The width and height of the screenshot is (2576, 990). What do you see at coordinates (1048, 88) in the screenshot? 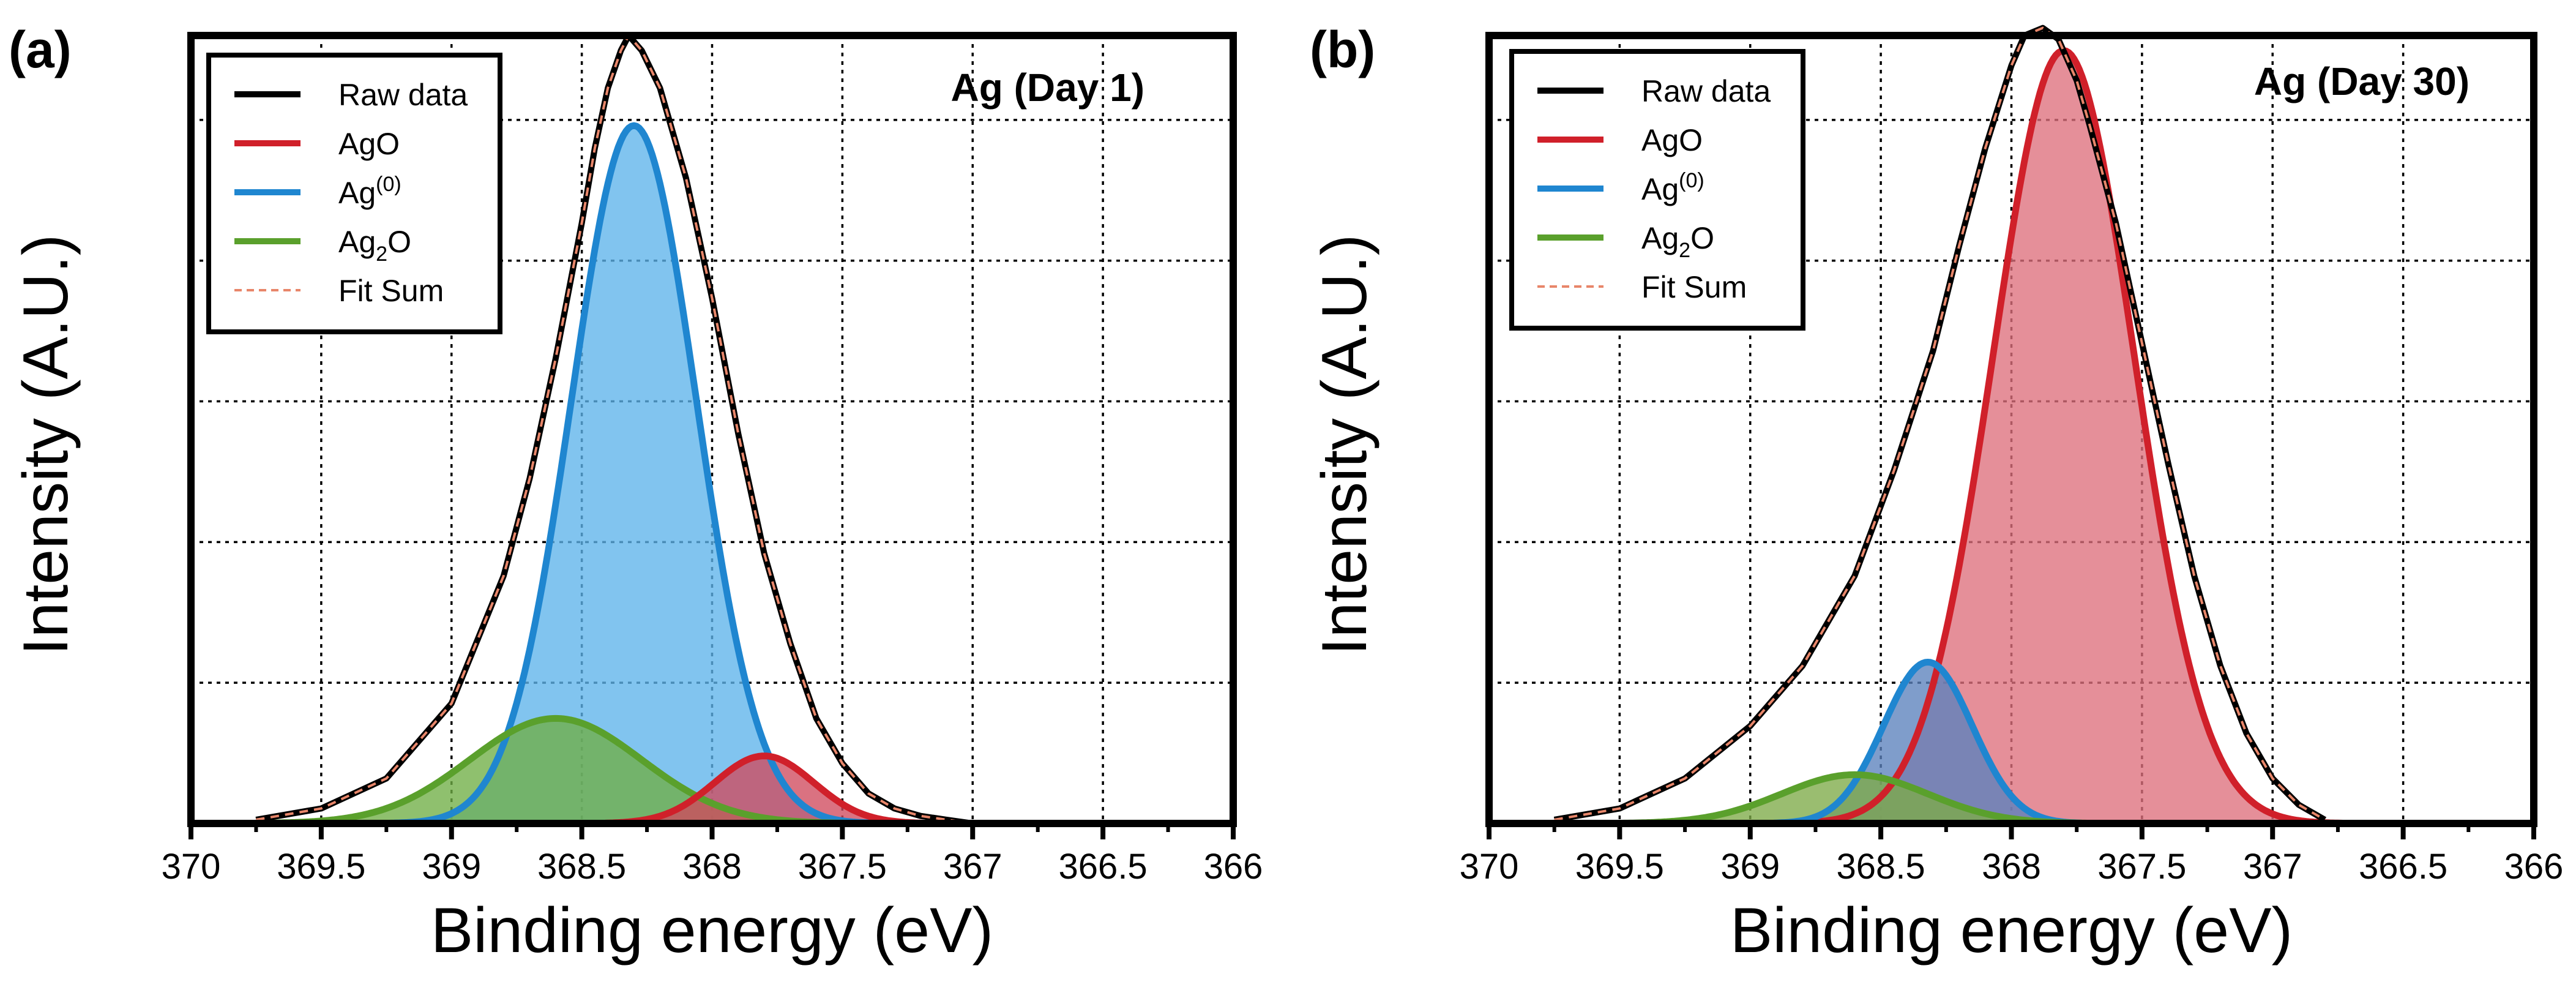
I see `chart-title: Ag (Day 1)` at bounding box center [1048, 88].